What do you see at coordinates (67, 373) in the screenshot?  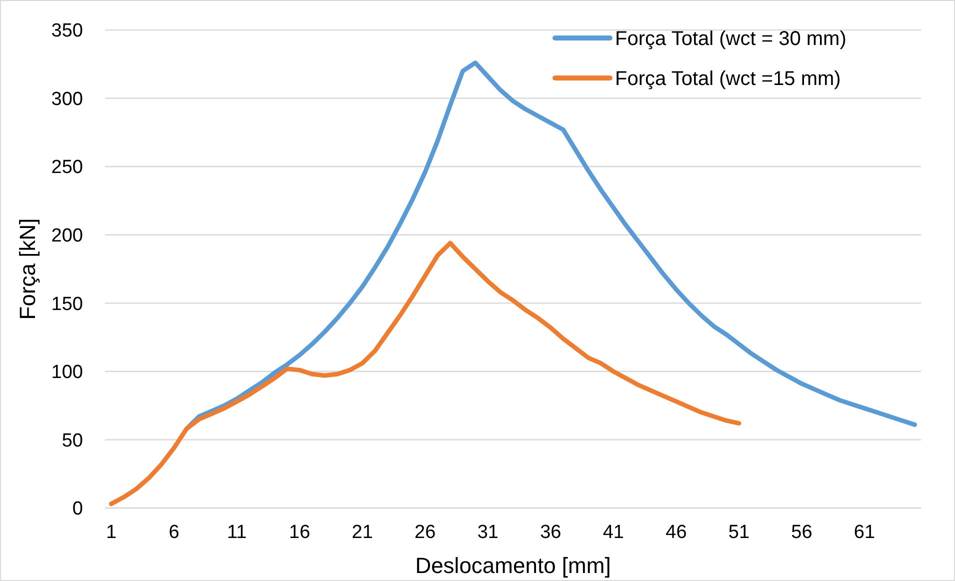 I see `y-tick-label: 100` at bounding box center [67, 373].